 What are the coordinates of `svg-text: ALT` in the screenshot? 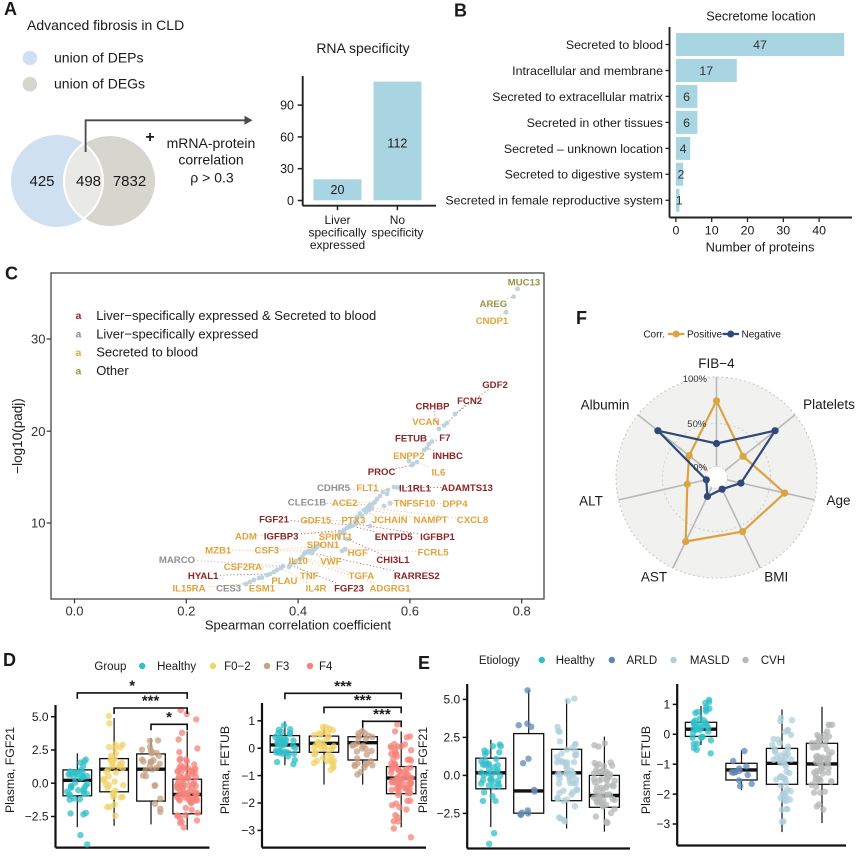 It's located at (591, 501).